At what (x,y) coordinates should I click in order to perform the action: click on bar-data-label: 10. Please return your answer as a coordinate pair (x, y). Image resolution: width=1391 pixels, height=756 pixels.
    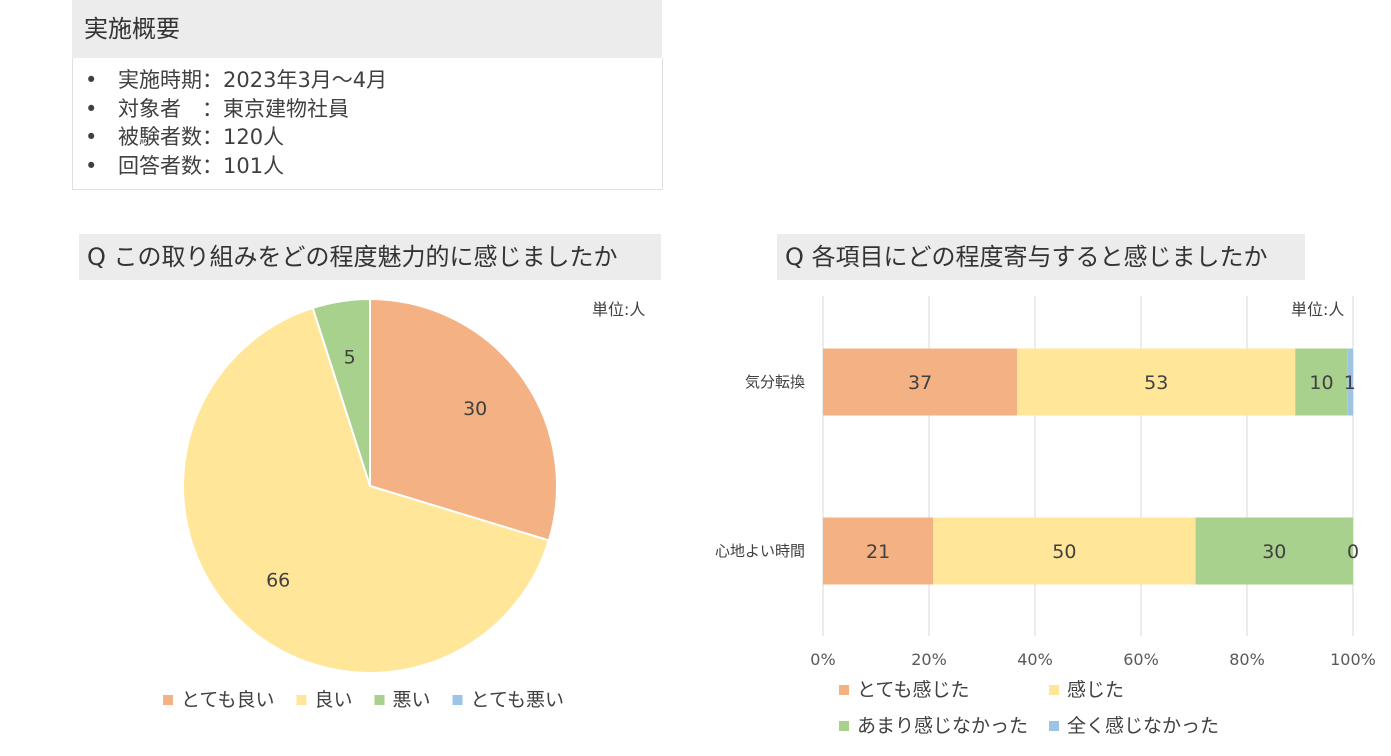
    Looking at the image, I should click on (1321, 383).